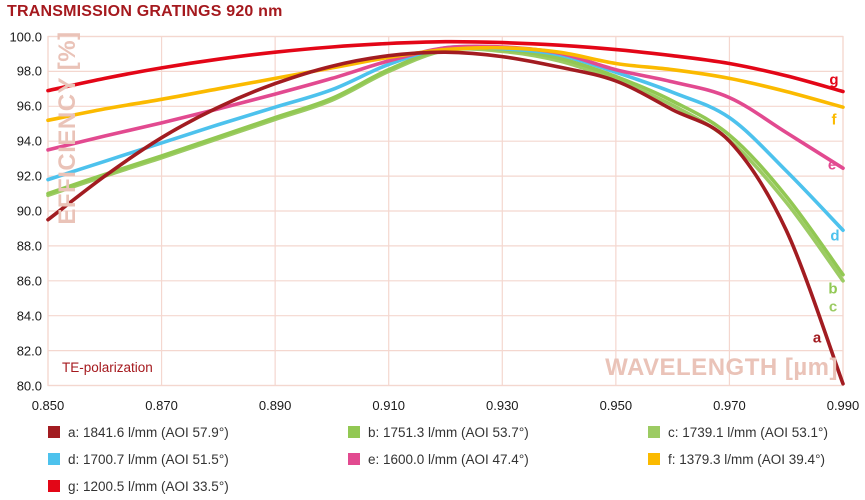  Describe the element at coordinates (729, 405) in the screenshot. I see `x-tick-label: 0.970` at that location.